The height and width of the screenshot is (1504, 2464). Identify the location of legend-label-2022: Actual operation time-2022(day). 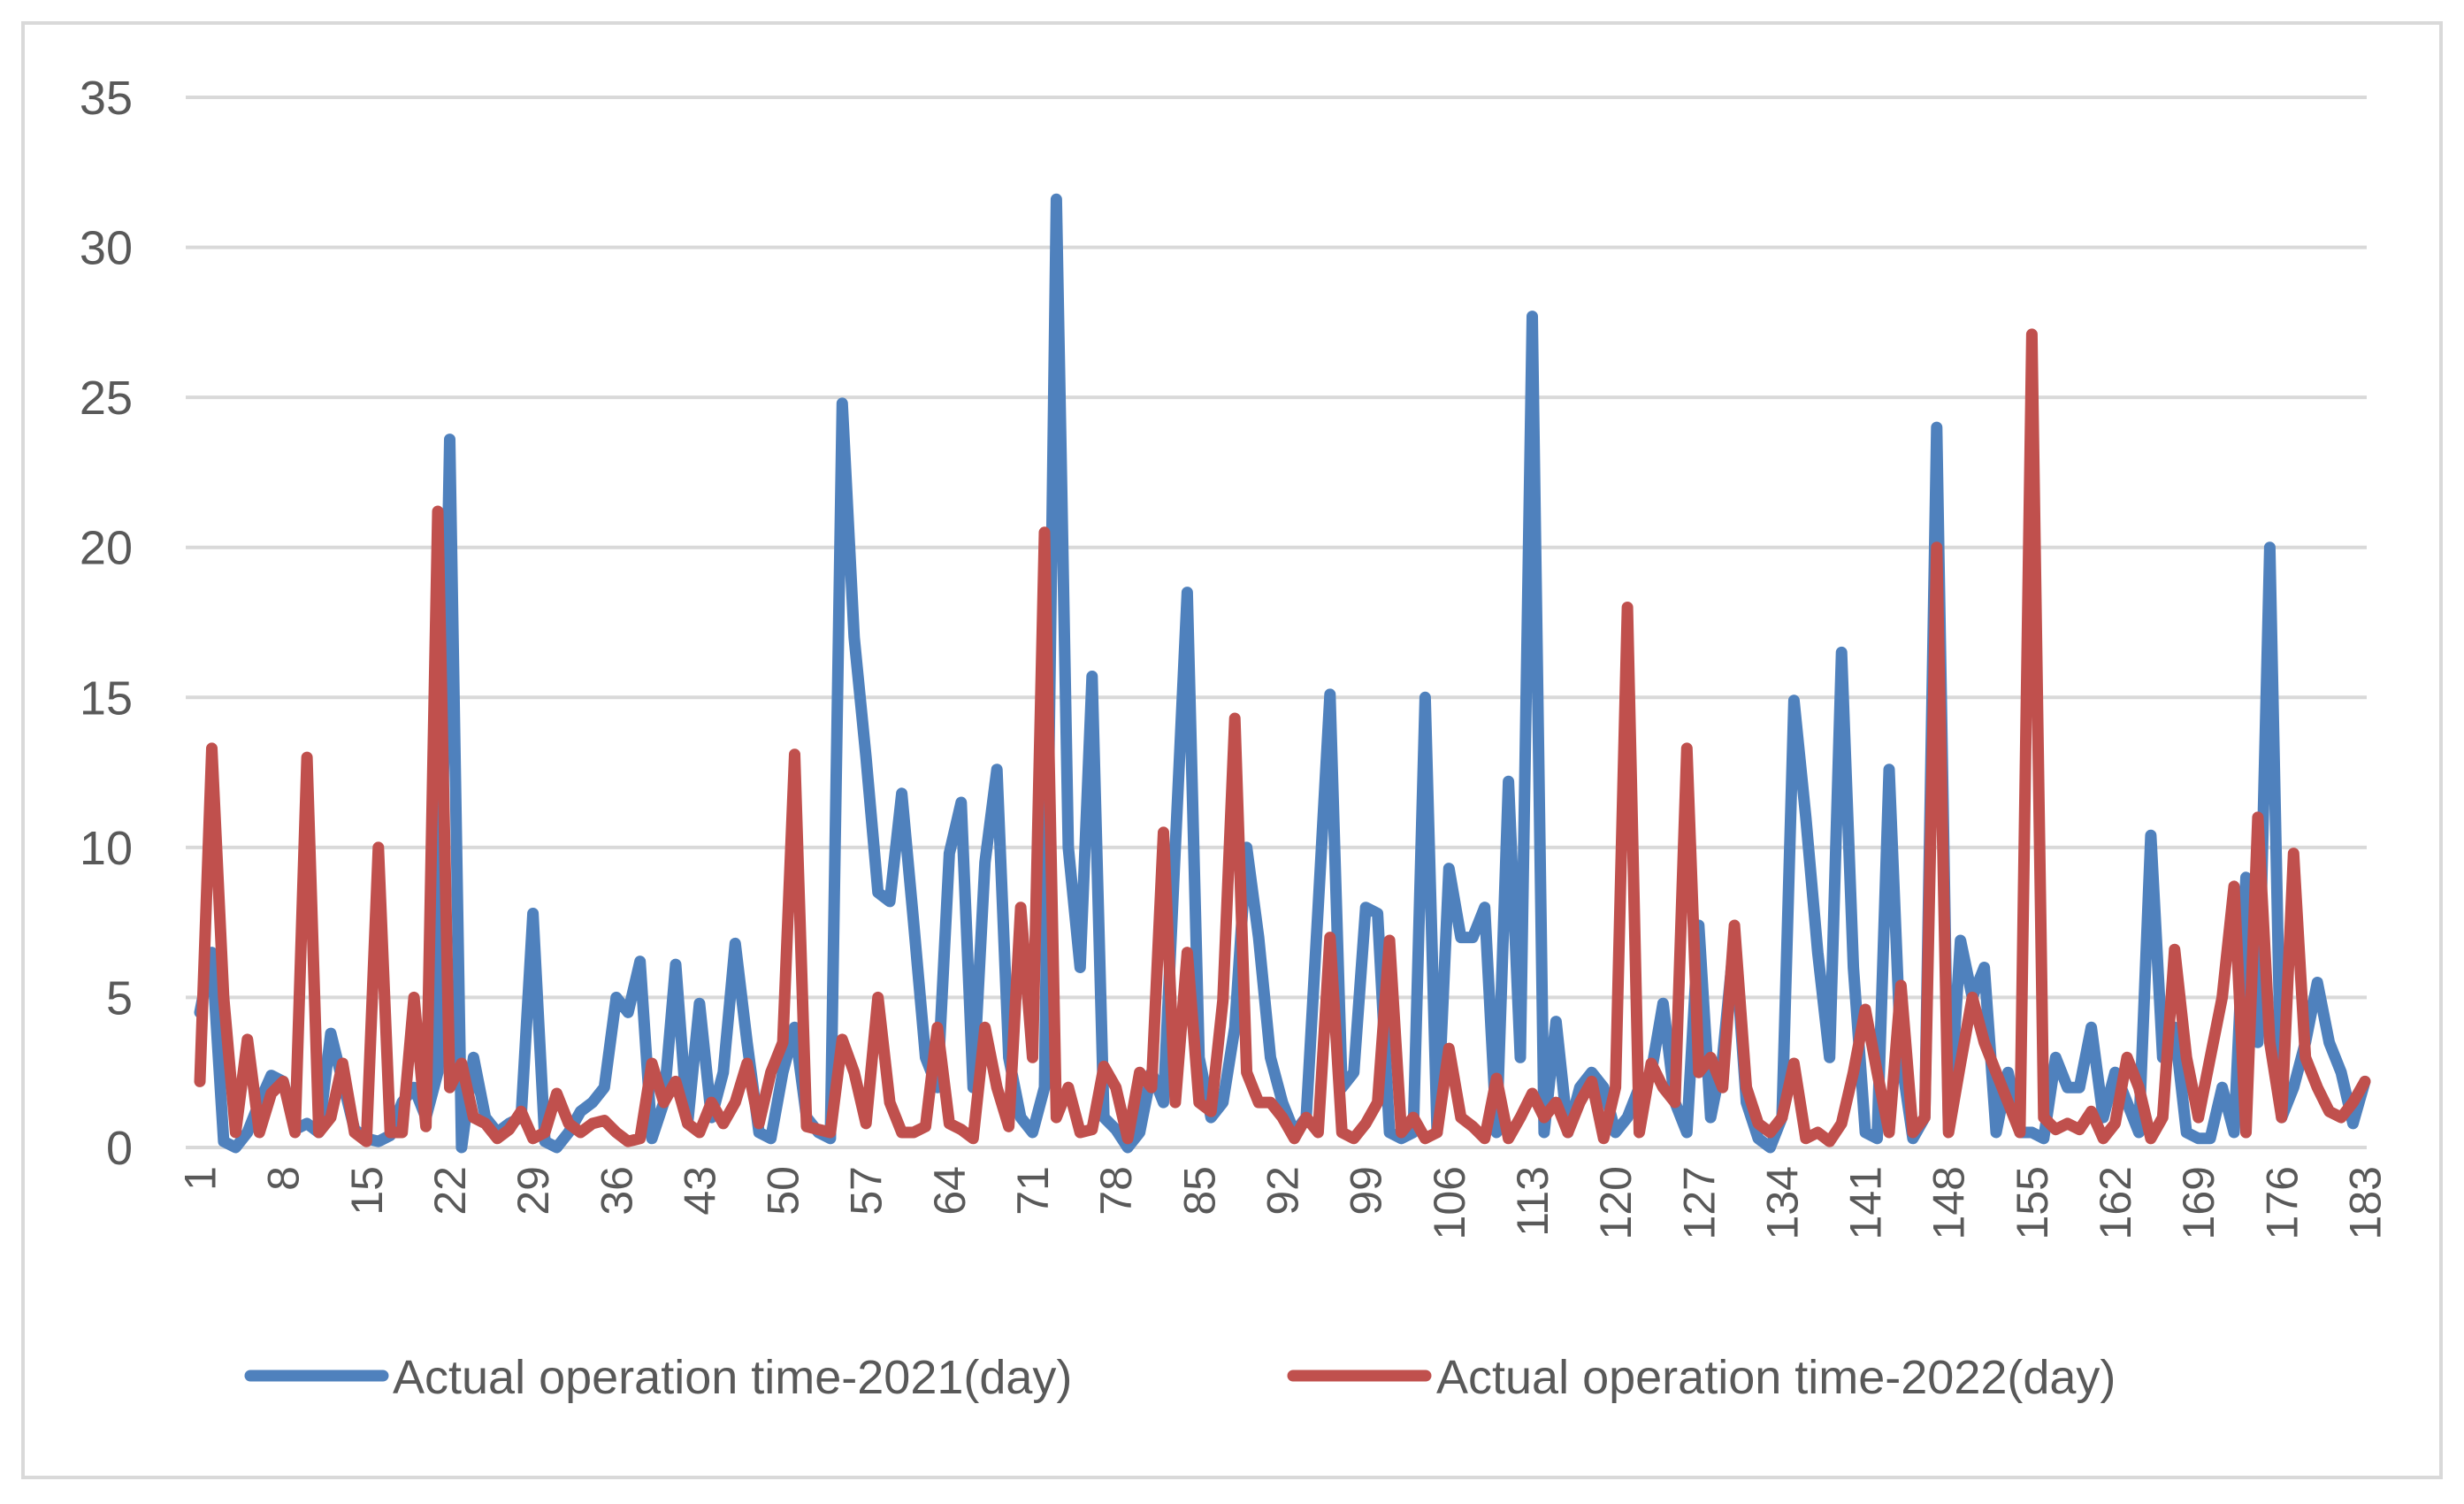
(1776, 1377).